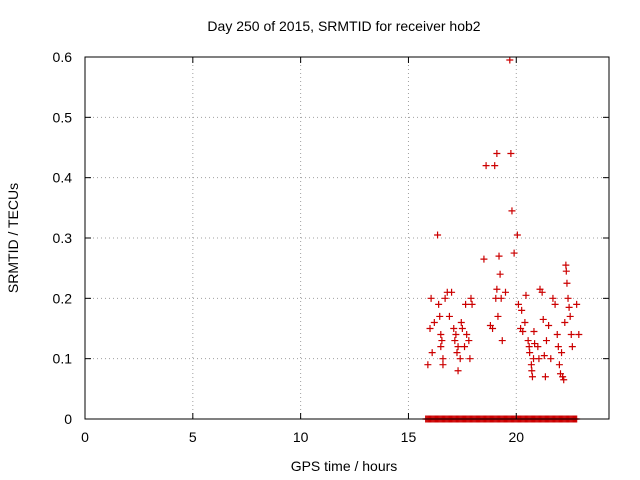 The image size is (640, 480). Describe the element at coordinates (409, 437) in the screenshot. I see `x-tick-label: 15` at that location.